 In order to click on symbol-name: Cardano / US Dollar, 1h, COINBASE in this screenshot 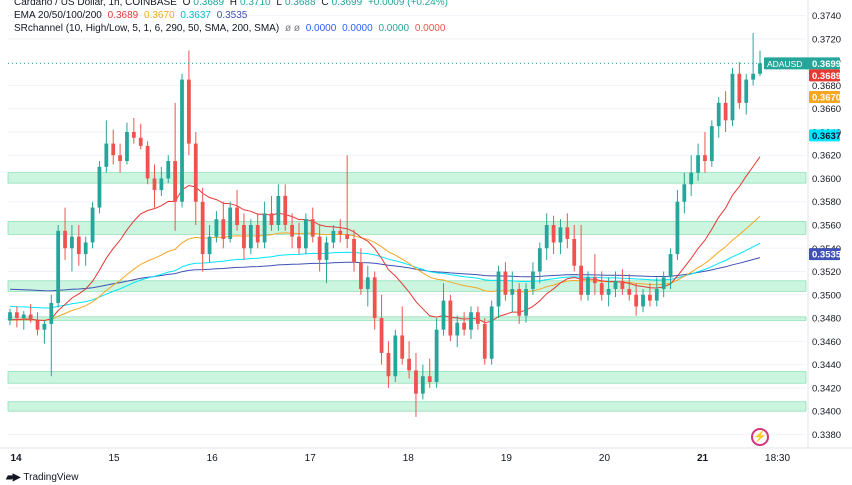, I will do `click(95, 4)`.